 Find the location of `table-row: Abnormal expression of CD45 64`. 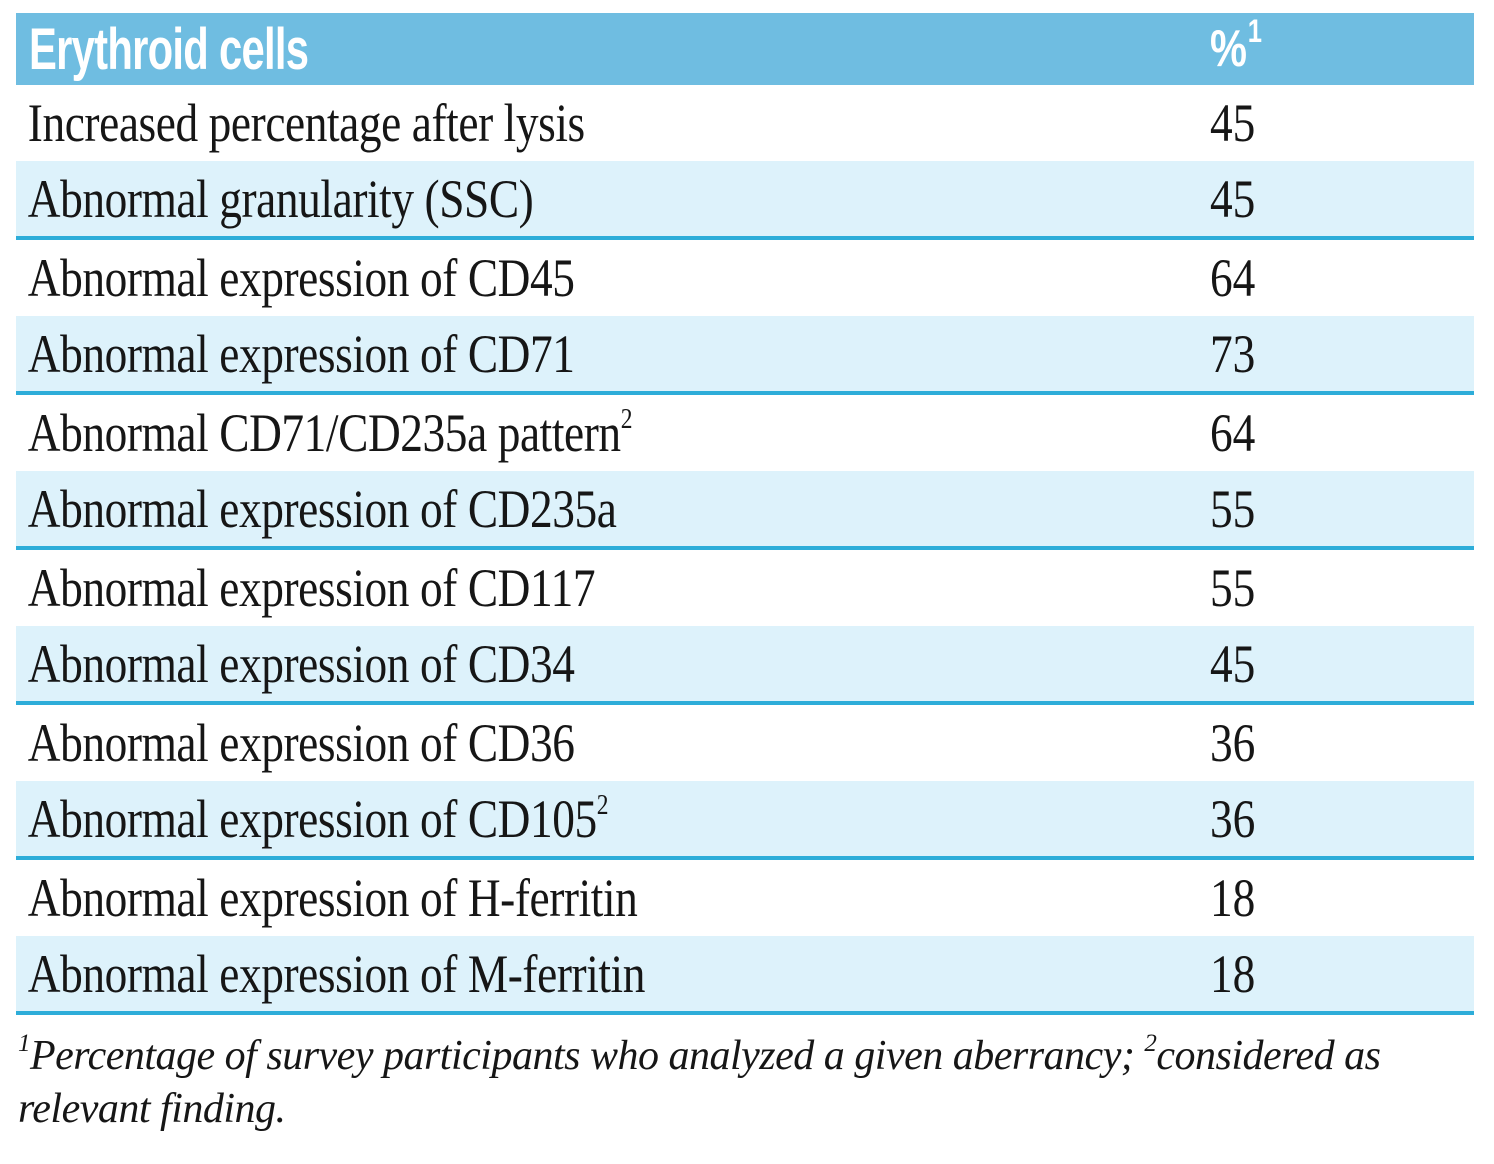

table-row: Abnormal expression of CD45 64 is located at coordinates (745, 278).